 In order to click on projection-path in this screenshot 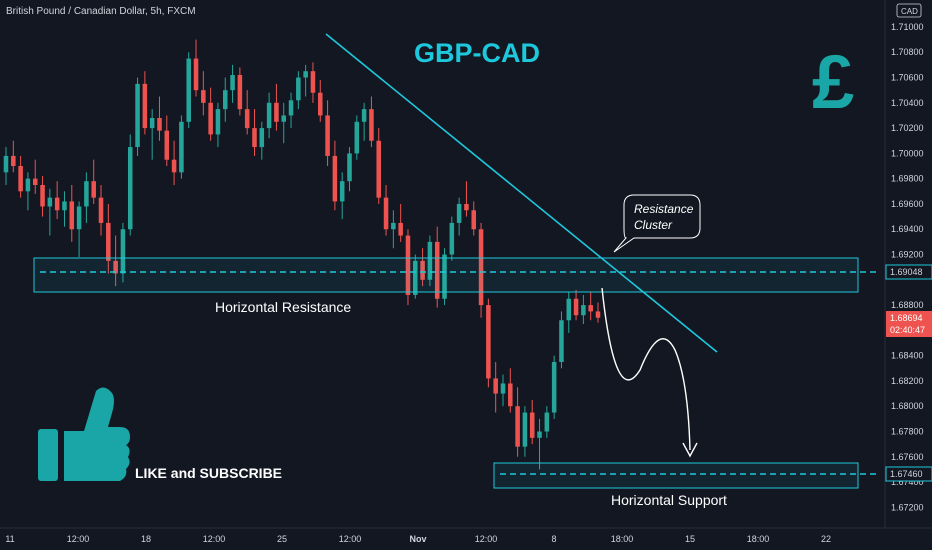, I will do `click(646, 369)`.